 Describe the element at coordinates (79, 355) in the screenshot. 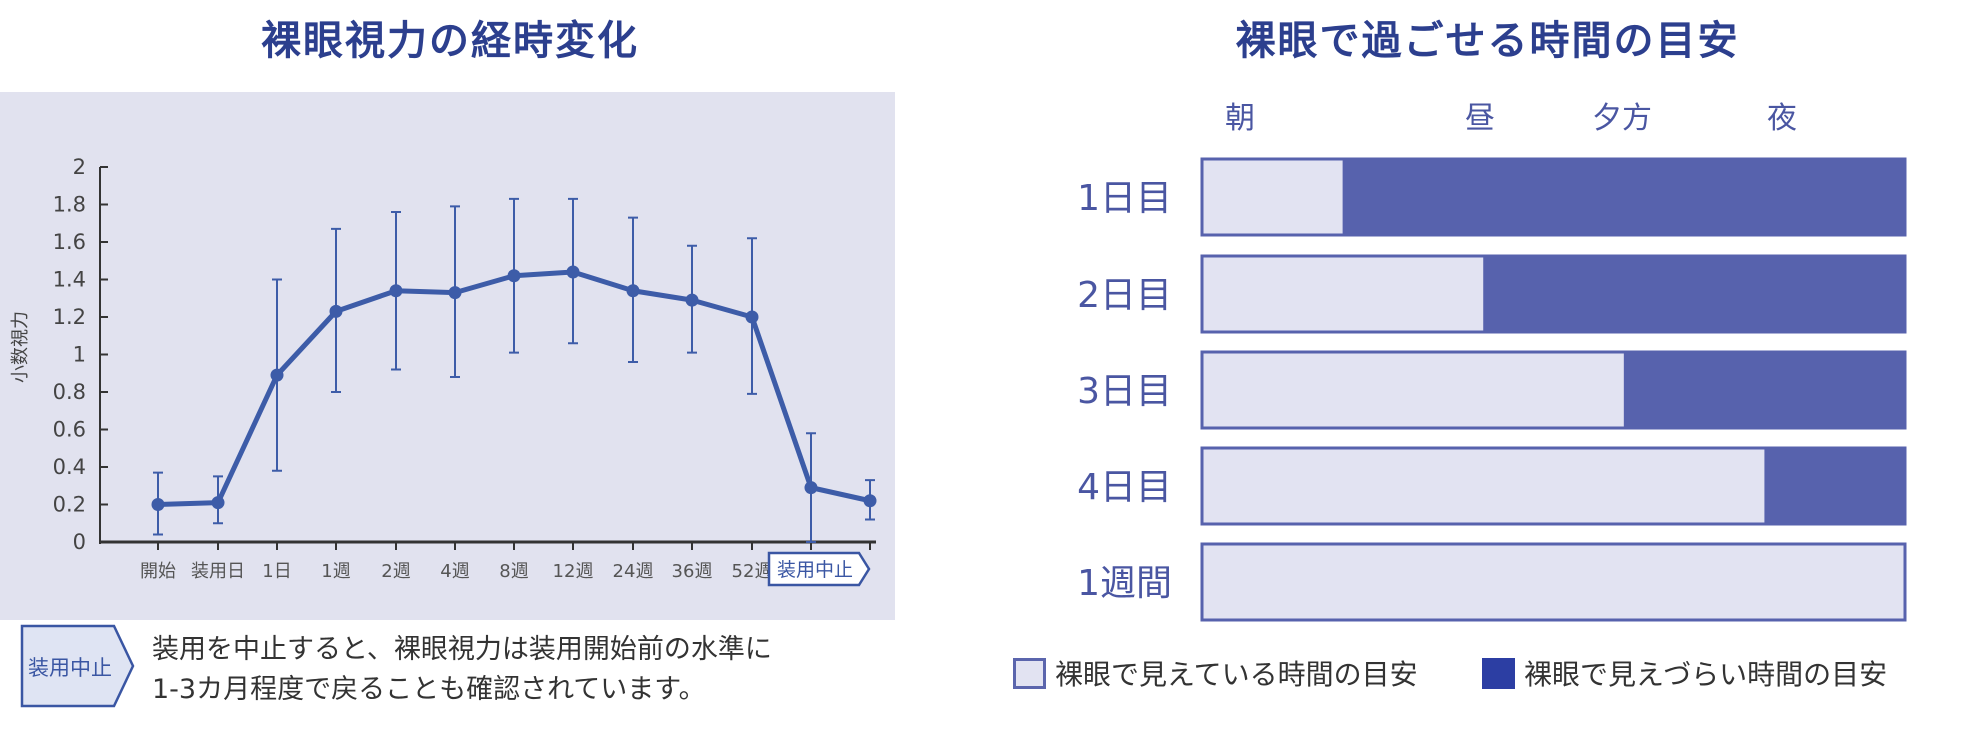

I see `y-tick-label: 1` at that location.